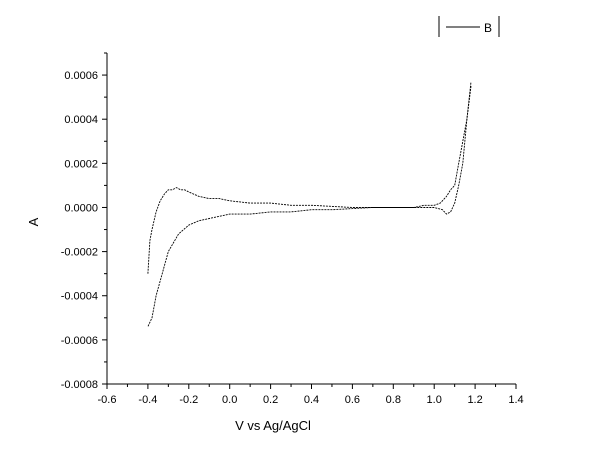  What do you see at coordinates (79, 253) in the screenshot?
I see `y-tick-label: -0.0002` at bounding box center [79, 253].